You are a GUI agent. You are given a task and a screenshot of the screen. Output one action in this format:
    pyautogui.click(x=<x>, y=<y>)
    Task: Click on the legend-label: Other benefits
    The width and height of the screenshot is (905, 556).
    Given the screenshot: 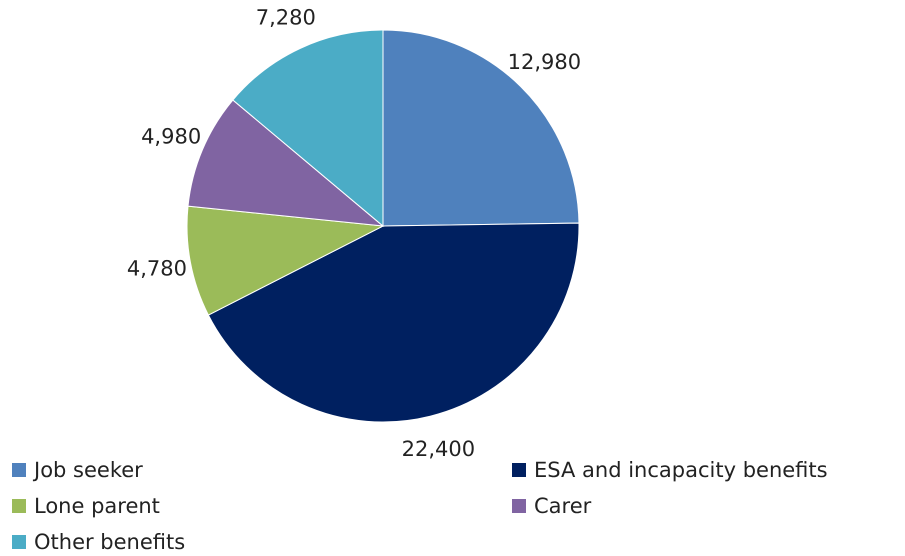 What is the action you would take?
    pyautogui.click(x=110, y=542)
    